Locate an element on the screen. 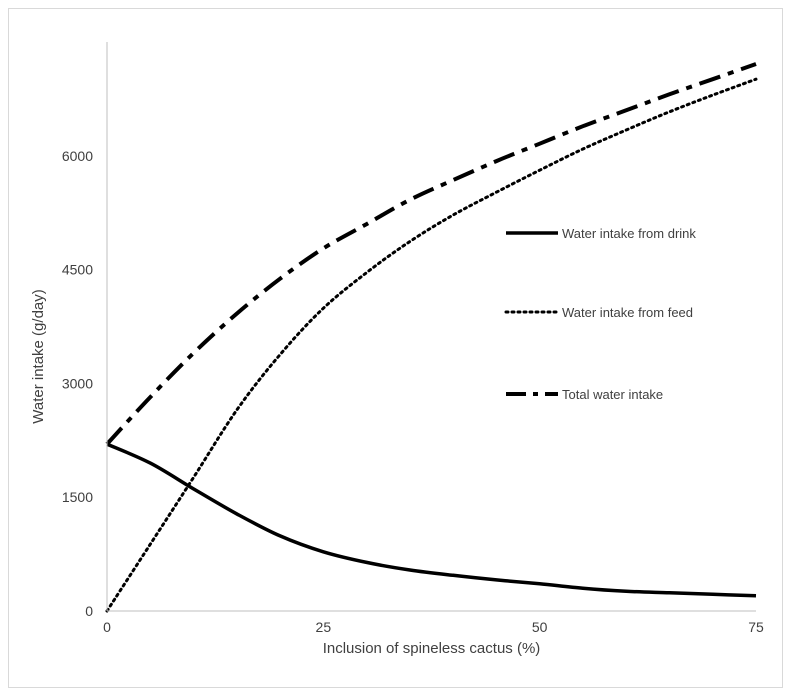  x-tick-label: 50 is located at coordinates (540, 627).